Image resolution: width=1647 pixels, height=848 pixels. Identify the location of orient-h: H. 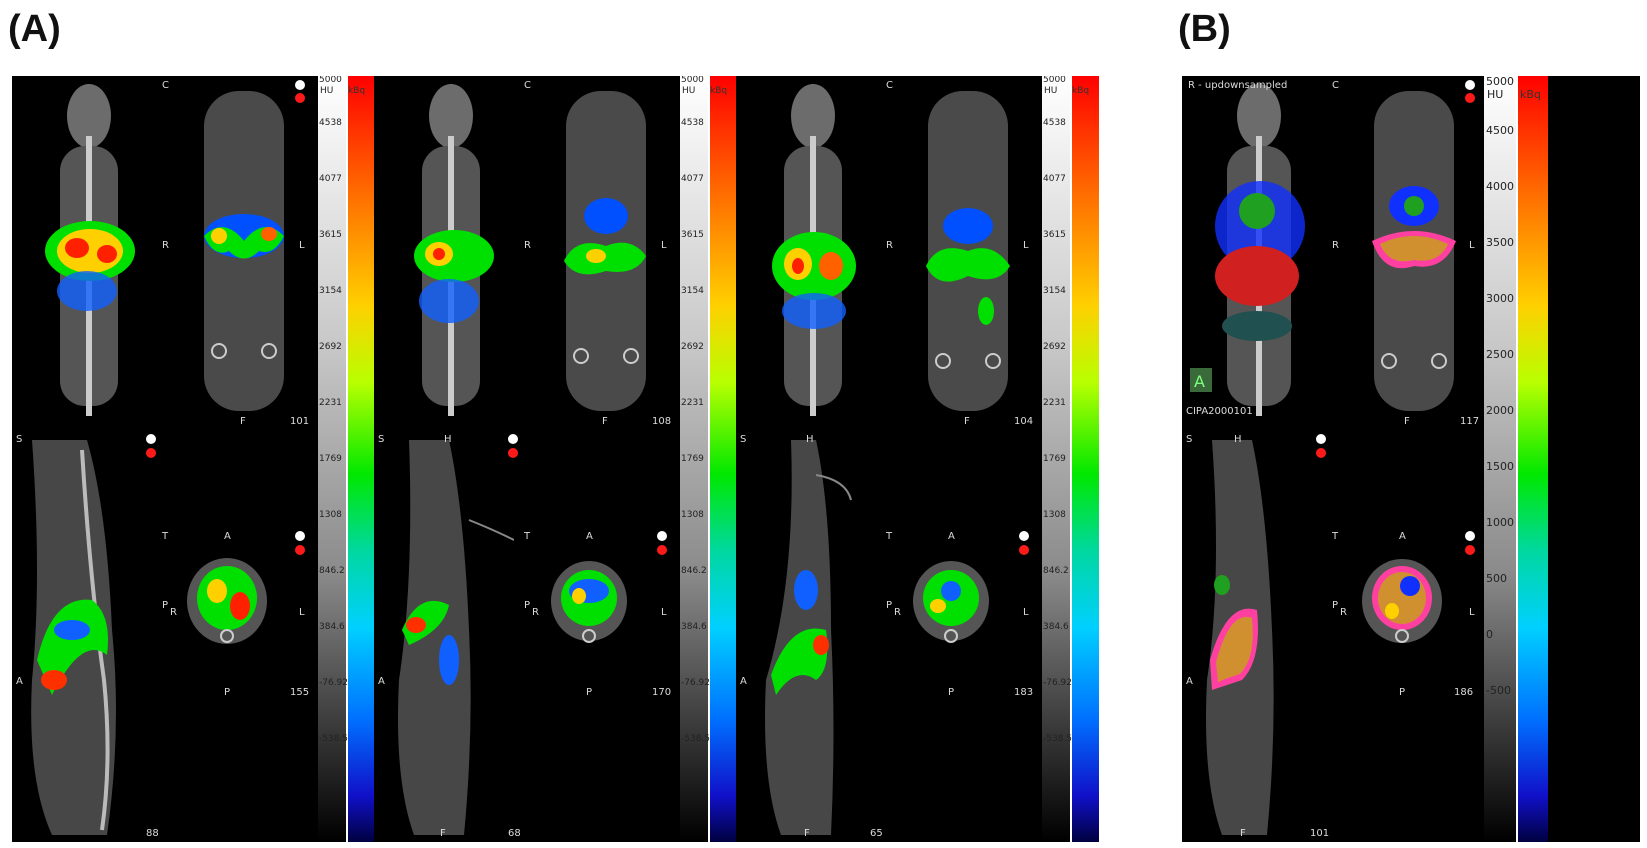
(810, 439).